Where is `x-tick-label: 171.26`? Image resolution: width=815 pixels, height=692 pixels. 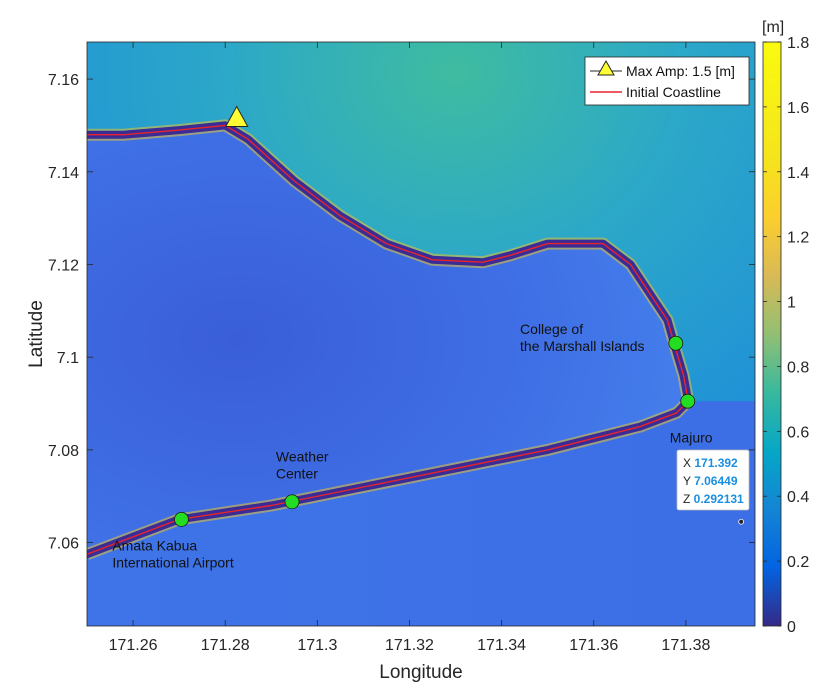
x-tick-label: 171.26 is located at coordinates (133, 645).